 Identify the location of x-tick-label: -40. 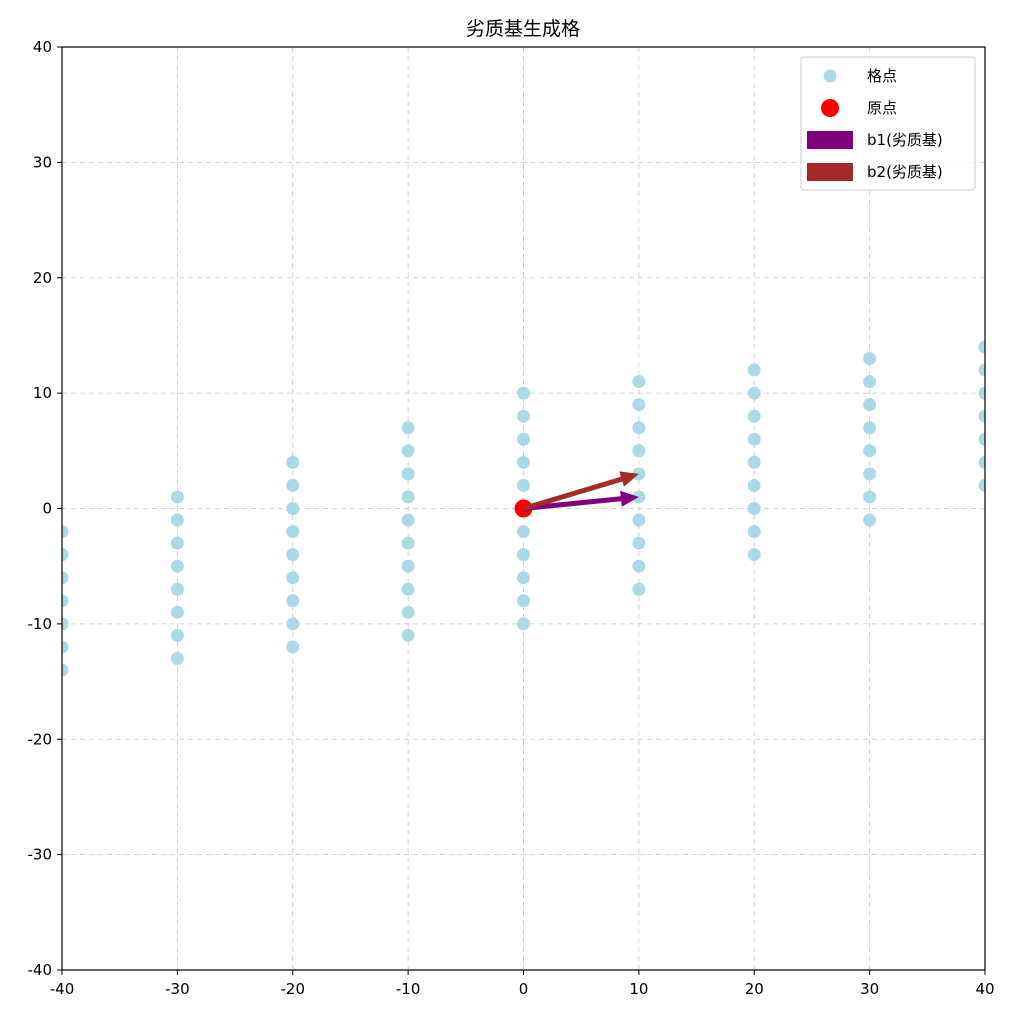
(62, 989).